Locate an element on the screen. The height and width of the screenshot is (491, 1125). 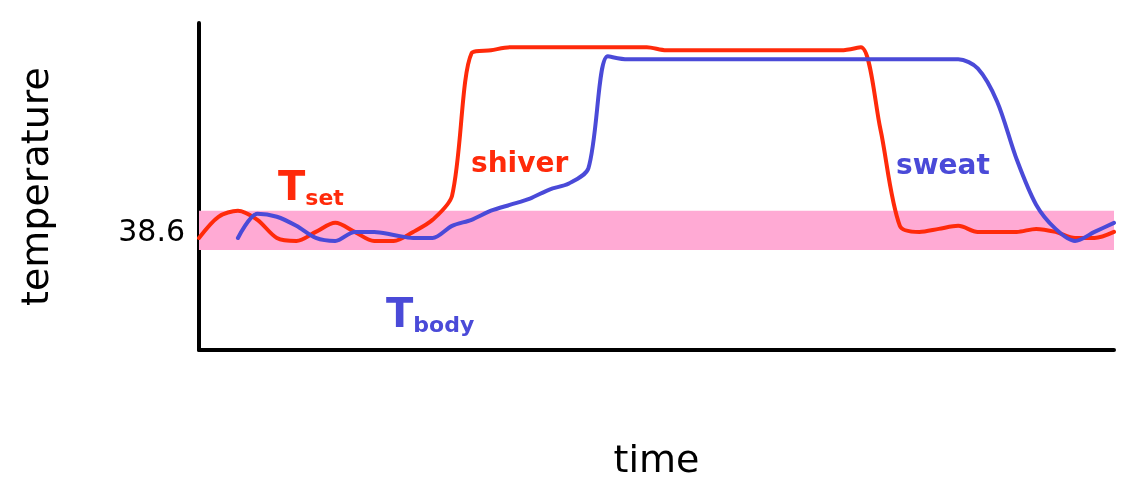
annotation: shiver is located at coordinates (520, 162).